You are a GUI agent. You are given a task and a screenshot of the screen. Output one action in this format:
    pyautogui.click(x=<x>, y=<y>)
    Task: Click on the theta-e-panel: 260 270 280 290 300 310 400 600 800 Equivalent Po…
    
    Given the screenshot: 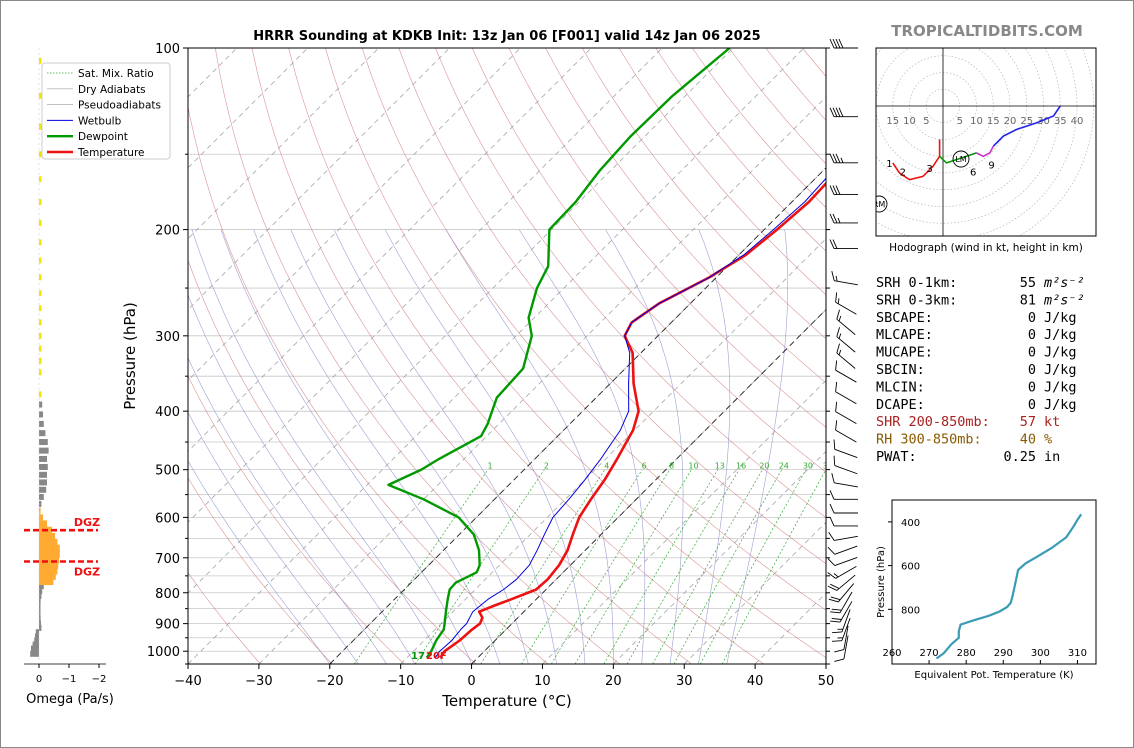 What is the action you would take?
    pyautogui.click(x=986, y=590)
    